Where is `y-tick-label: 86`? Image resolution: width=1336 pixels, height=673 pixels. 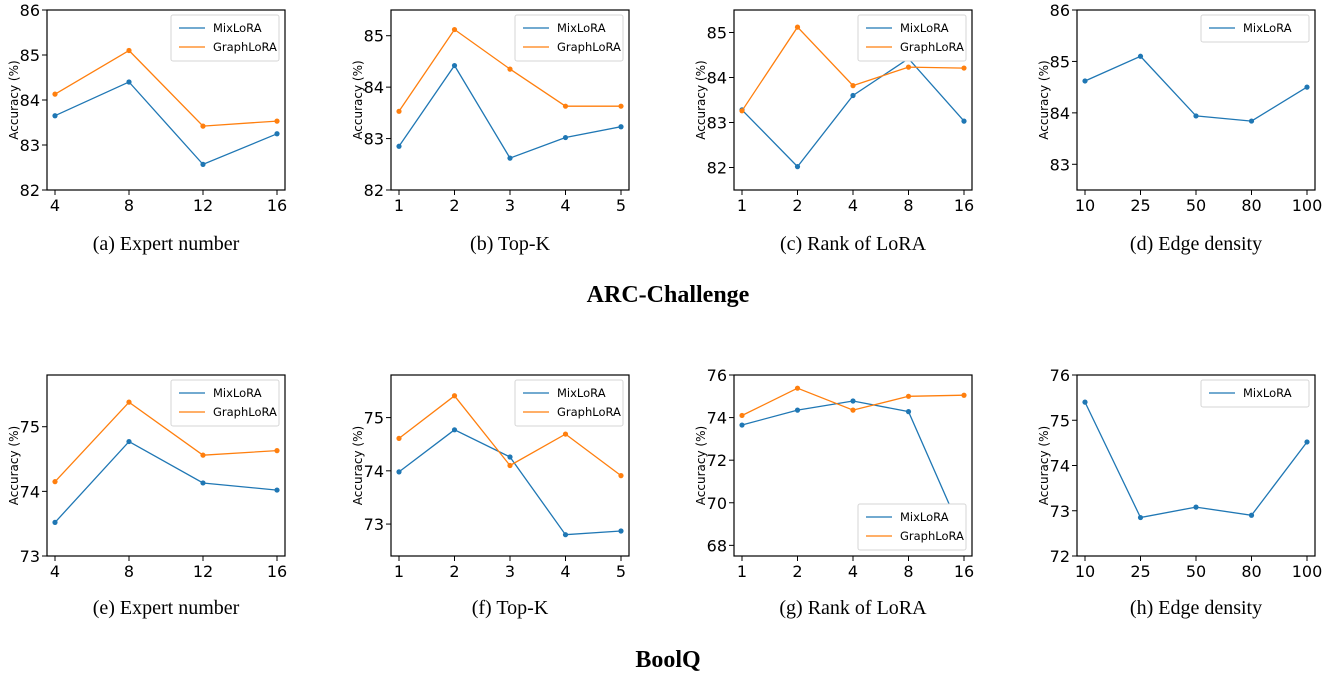 y-tick-label: 86 is located at coordinates (30, 10).